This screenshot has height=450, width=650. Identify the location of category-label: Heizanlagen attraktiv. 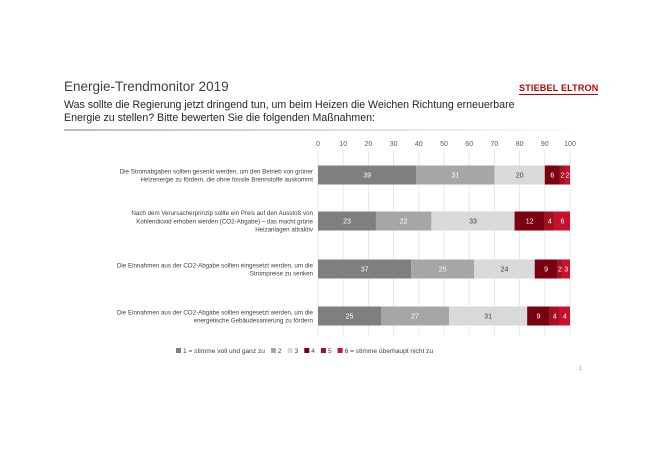
(284, 230).